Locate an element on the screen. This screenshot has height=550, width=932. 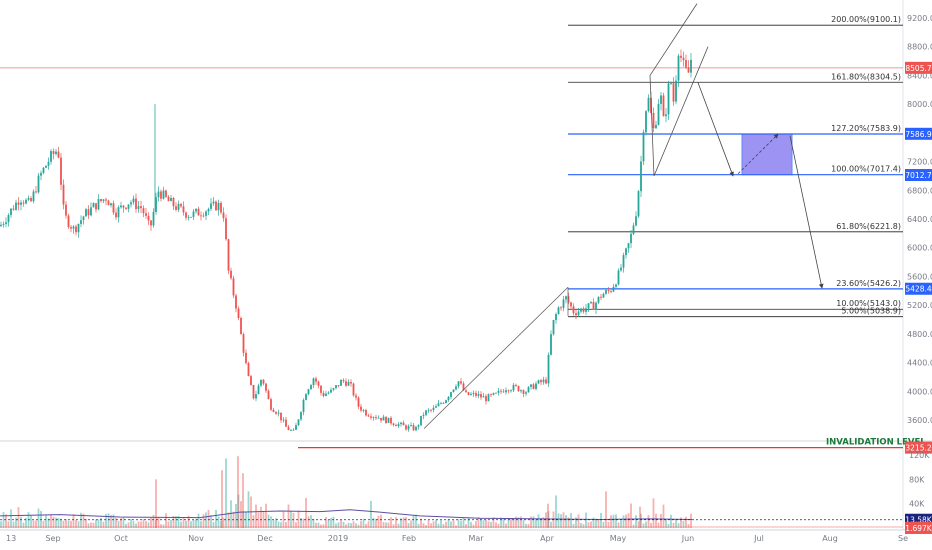
price-badge is located at coordinates (918, 288).